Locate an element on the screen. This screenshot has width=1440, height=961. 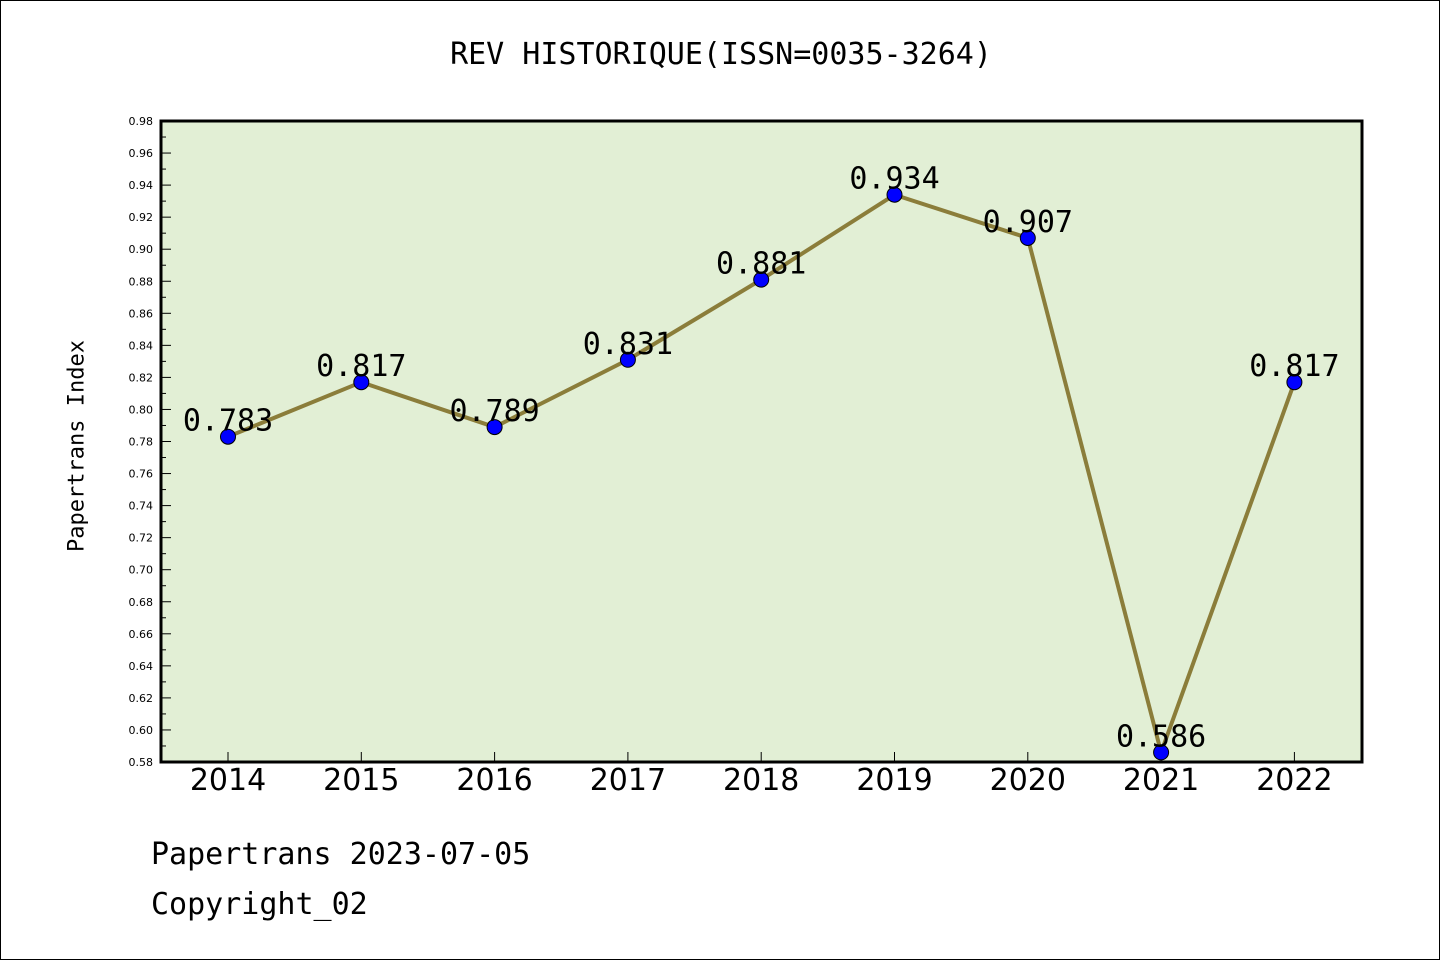
x-tick-label: 2017 is located at coordinates (628, 780).